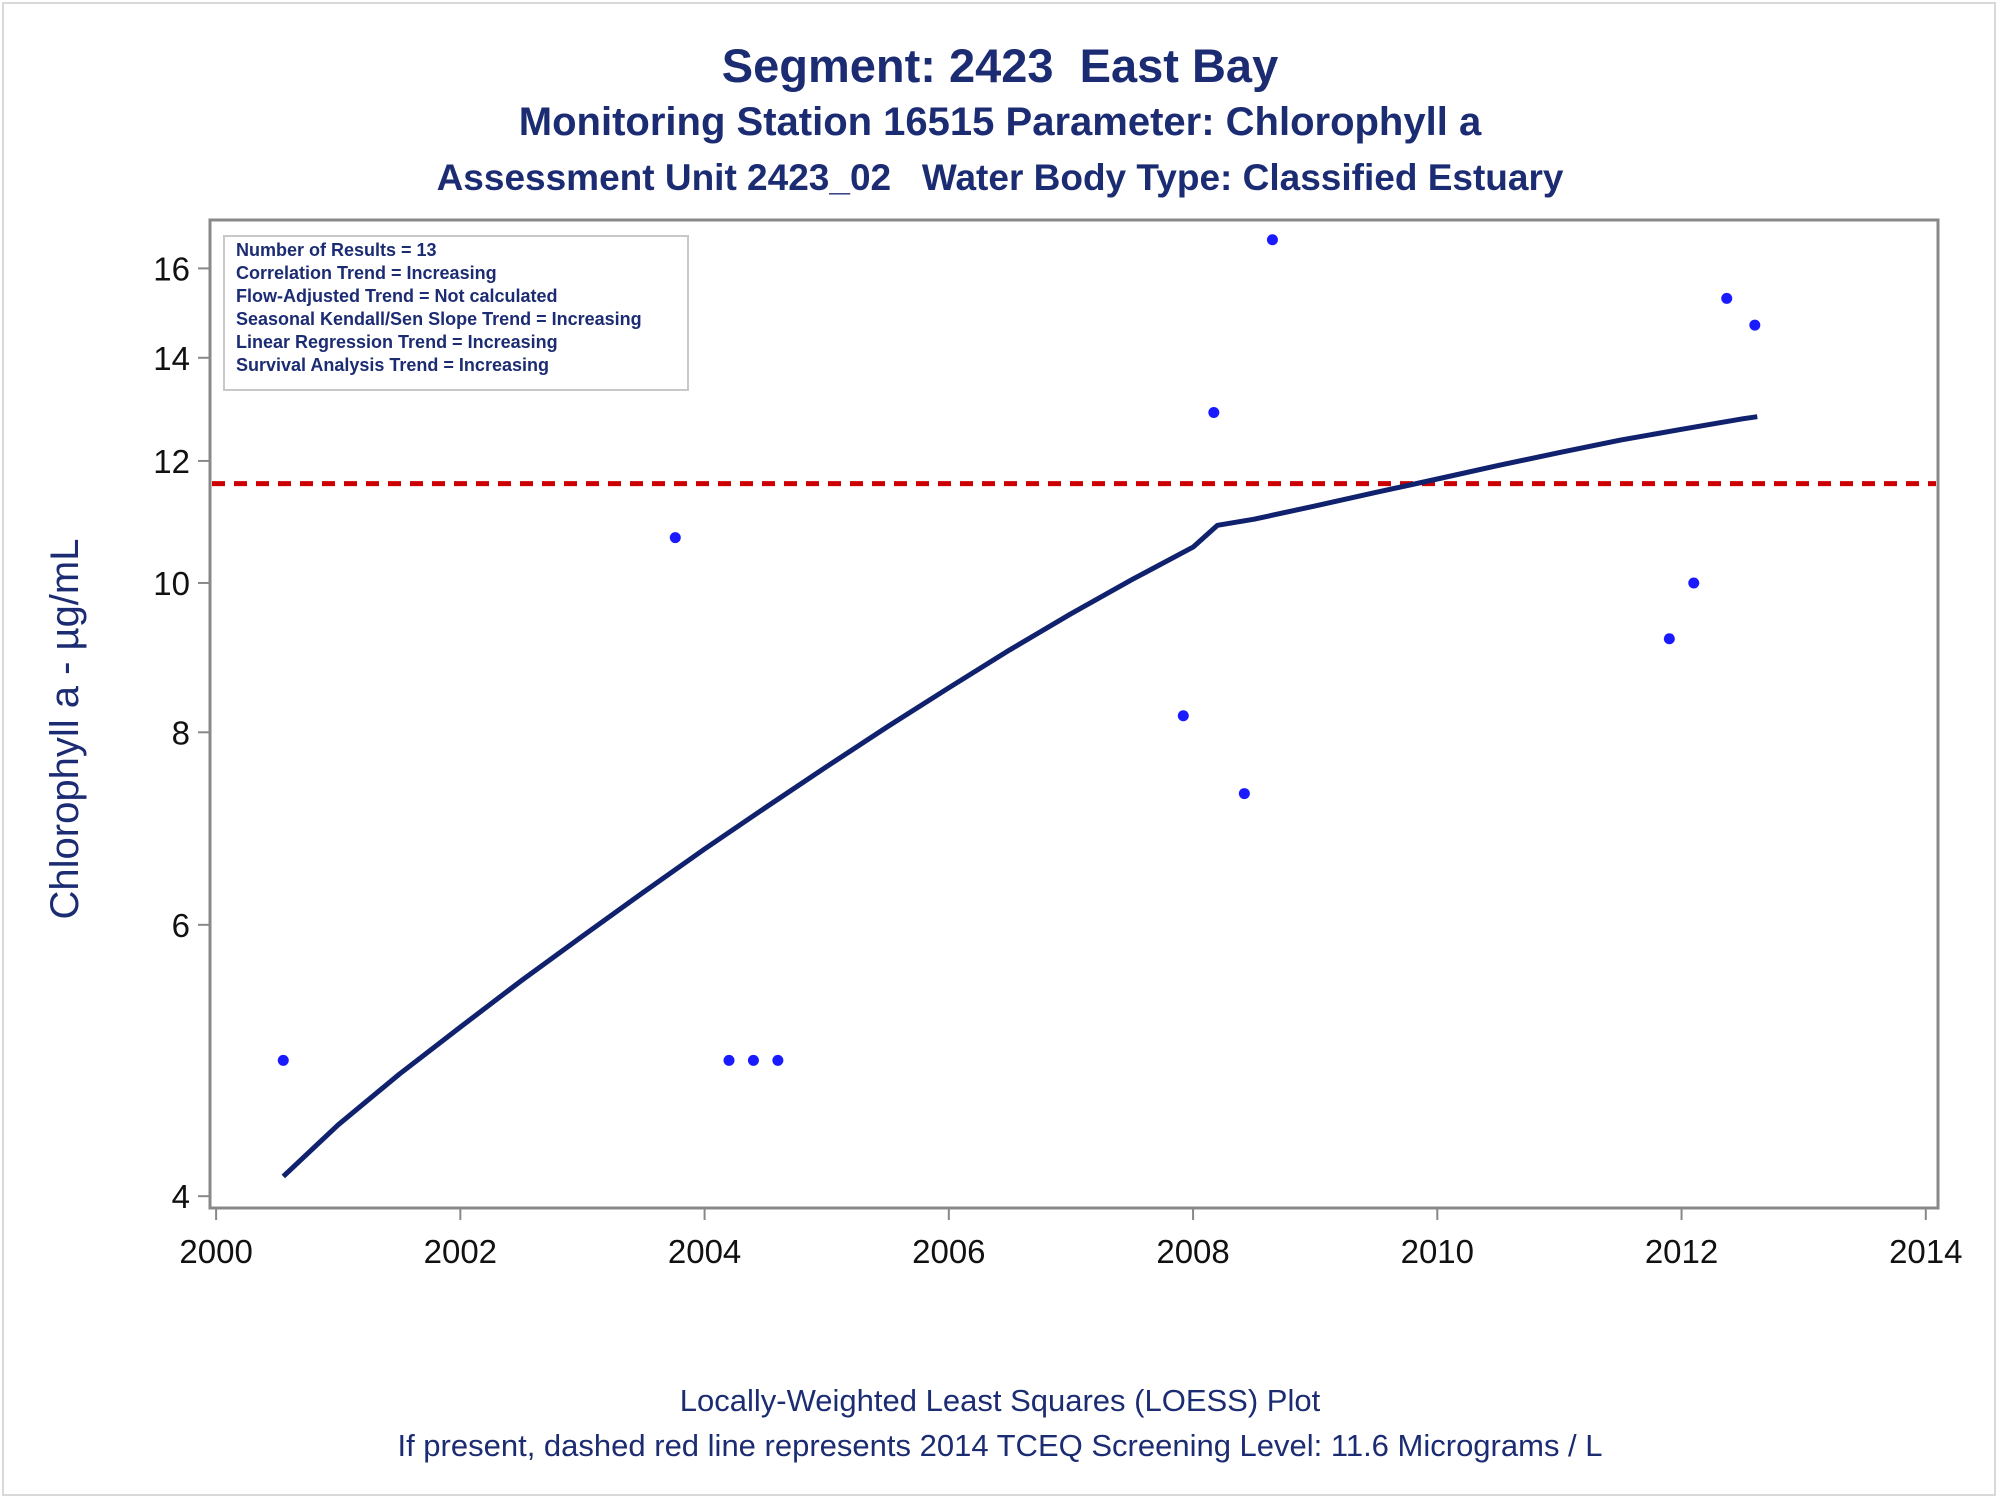  I want to click on trend-stats-line: Linear Regression Trend = Increasing, so click(397, 342).